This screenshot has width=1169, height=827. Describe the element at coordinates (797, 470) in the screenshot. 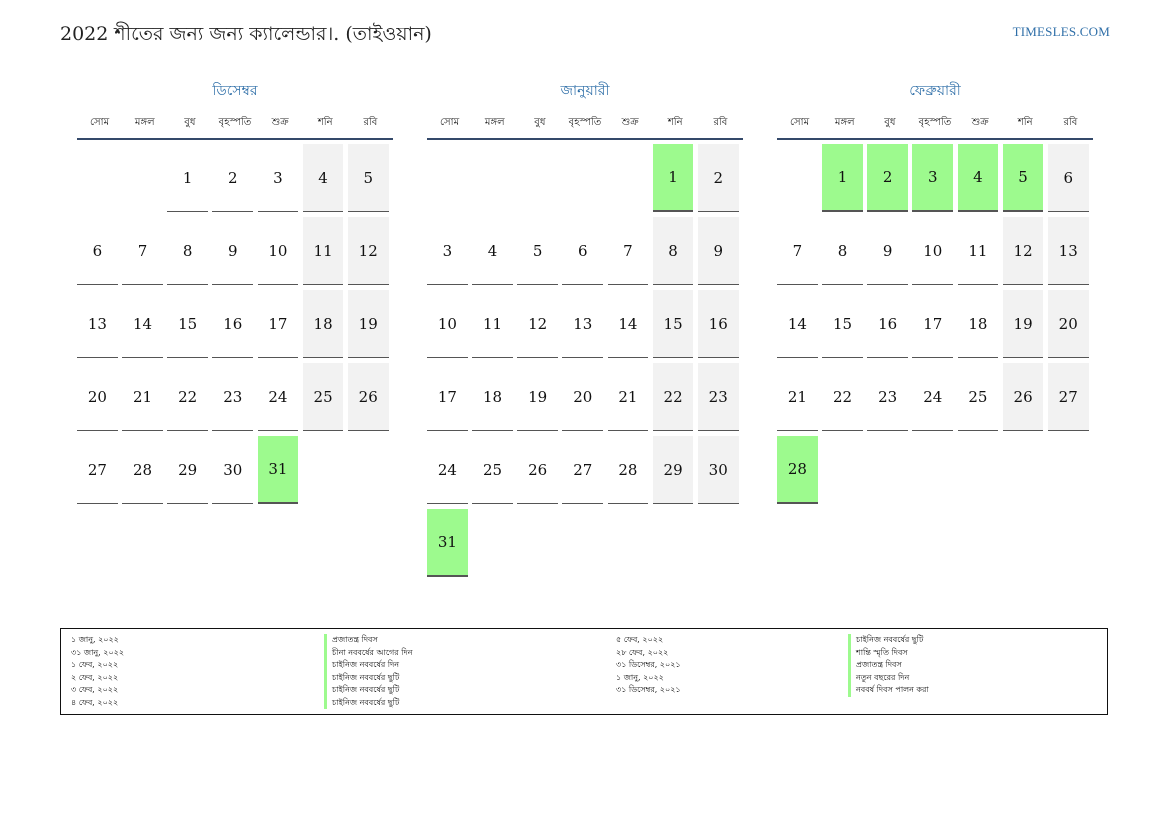

I see `holiday-day-cell: 28` at that location.